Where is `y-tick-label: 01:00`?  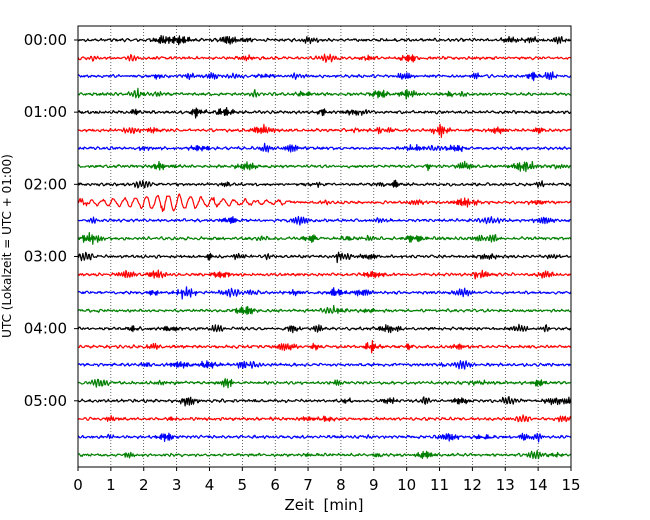
y-tick-label: 01:00 is located at coordinates (45, 112).